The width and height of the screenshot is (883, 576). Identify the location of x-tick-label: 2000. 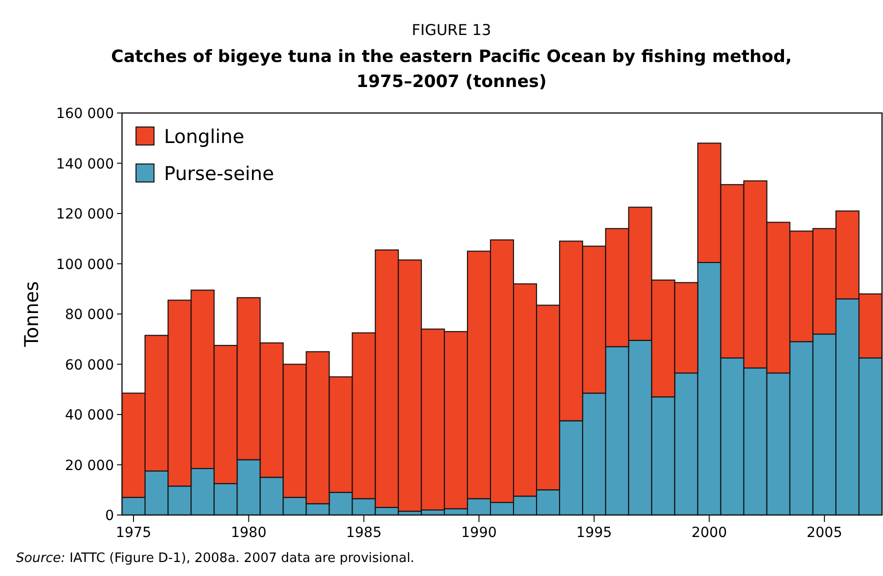
(709, 533).